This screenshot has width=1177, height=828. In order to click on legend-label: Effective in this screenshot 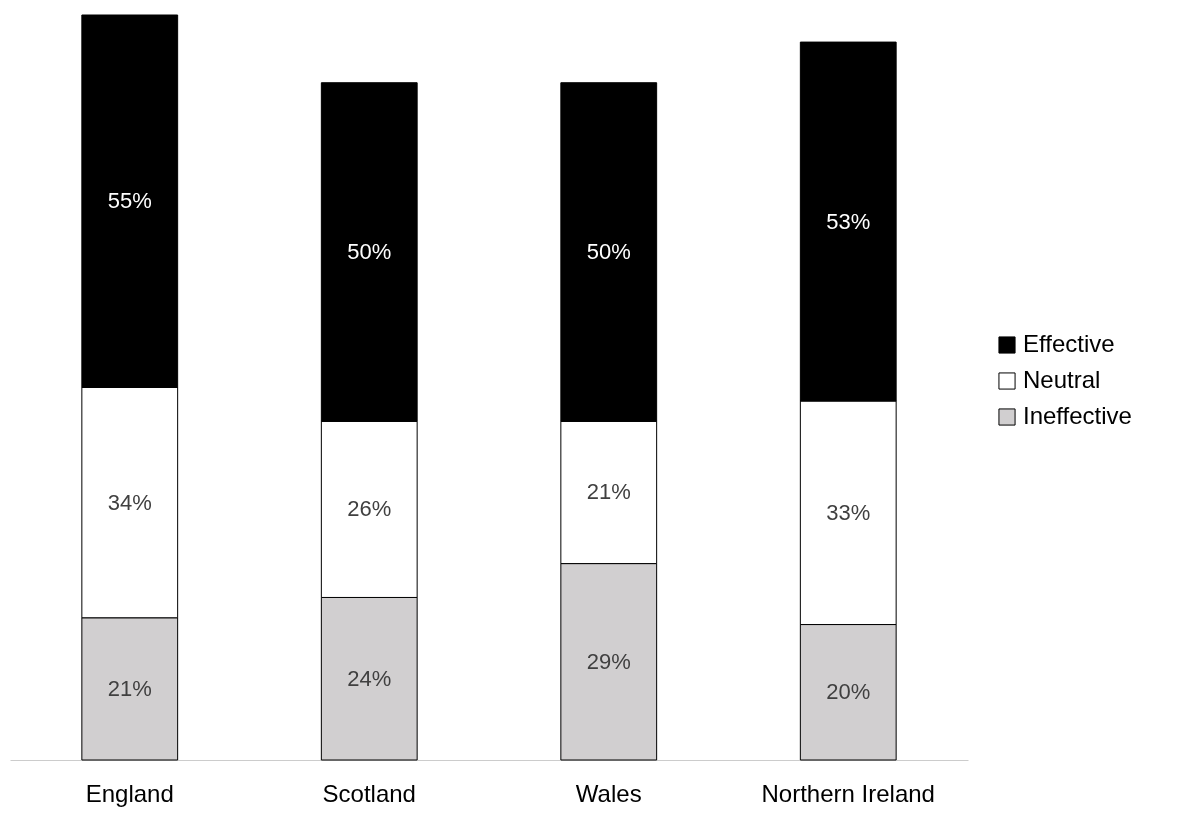, I will do `click(1069, 343)`.